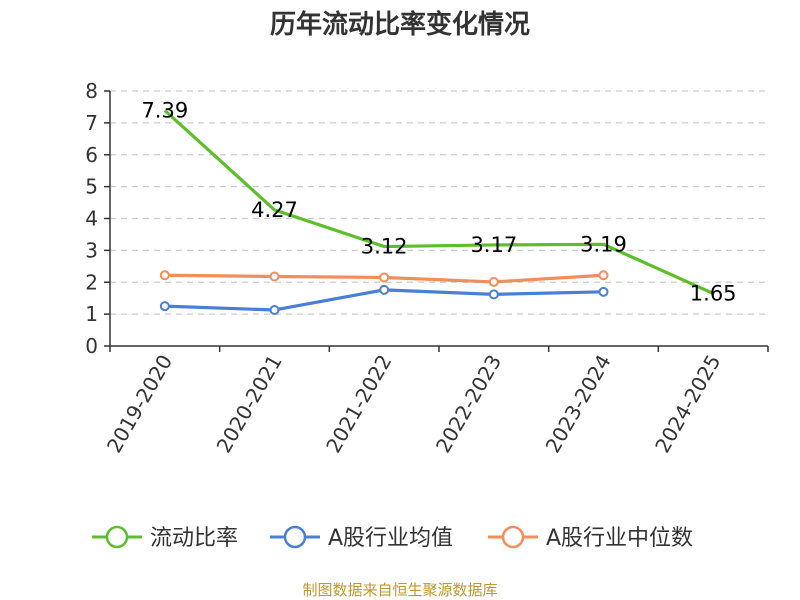  Describe the element at coordinates (274, 210) in the screenshot. I see `data-label: 4.27` at that location.